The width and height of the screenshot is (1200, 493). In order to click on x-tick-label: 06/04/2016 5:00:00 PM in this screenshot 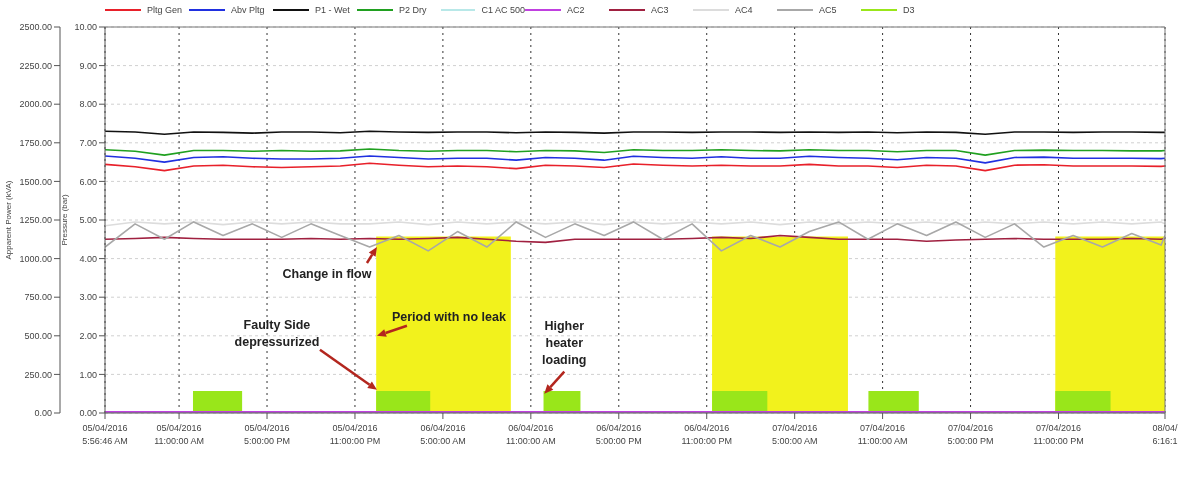, I will do `click(618, 434)`.